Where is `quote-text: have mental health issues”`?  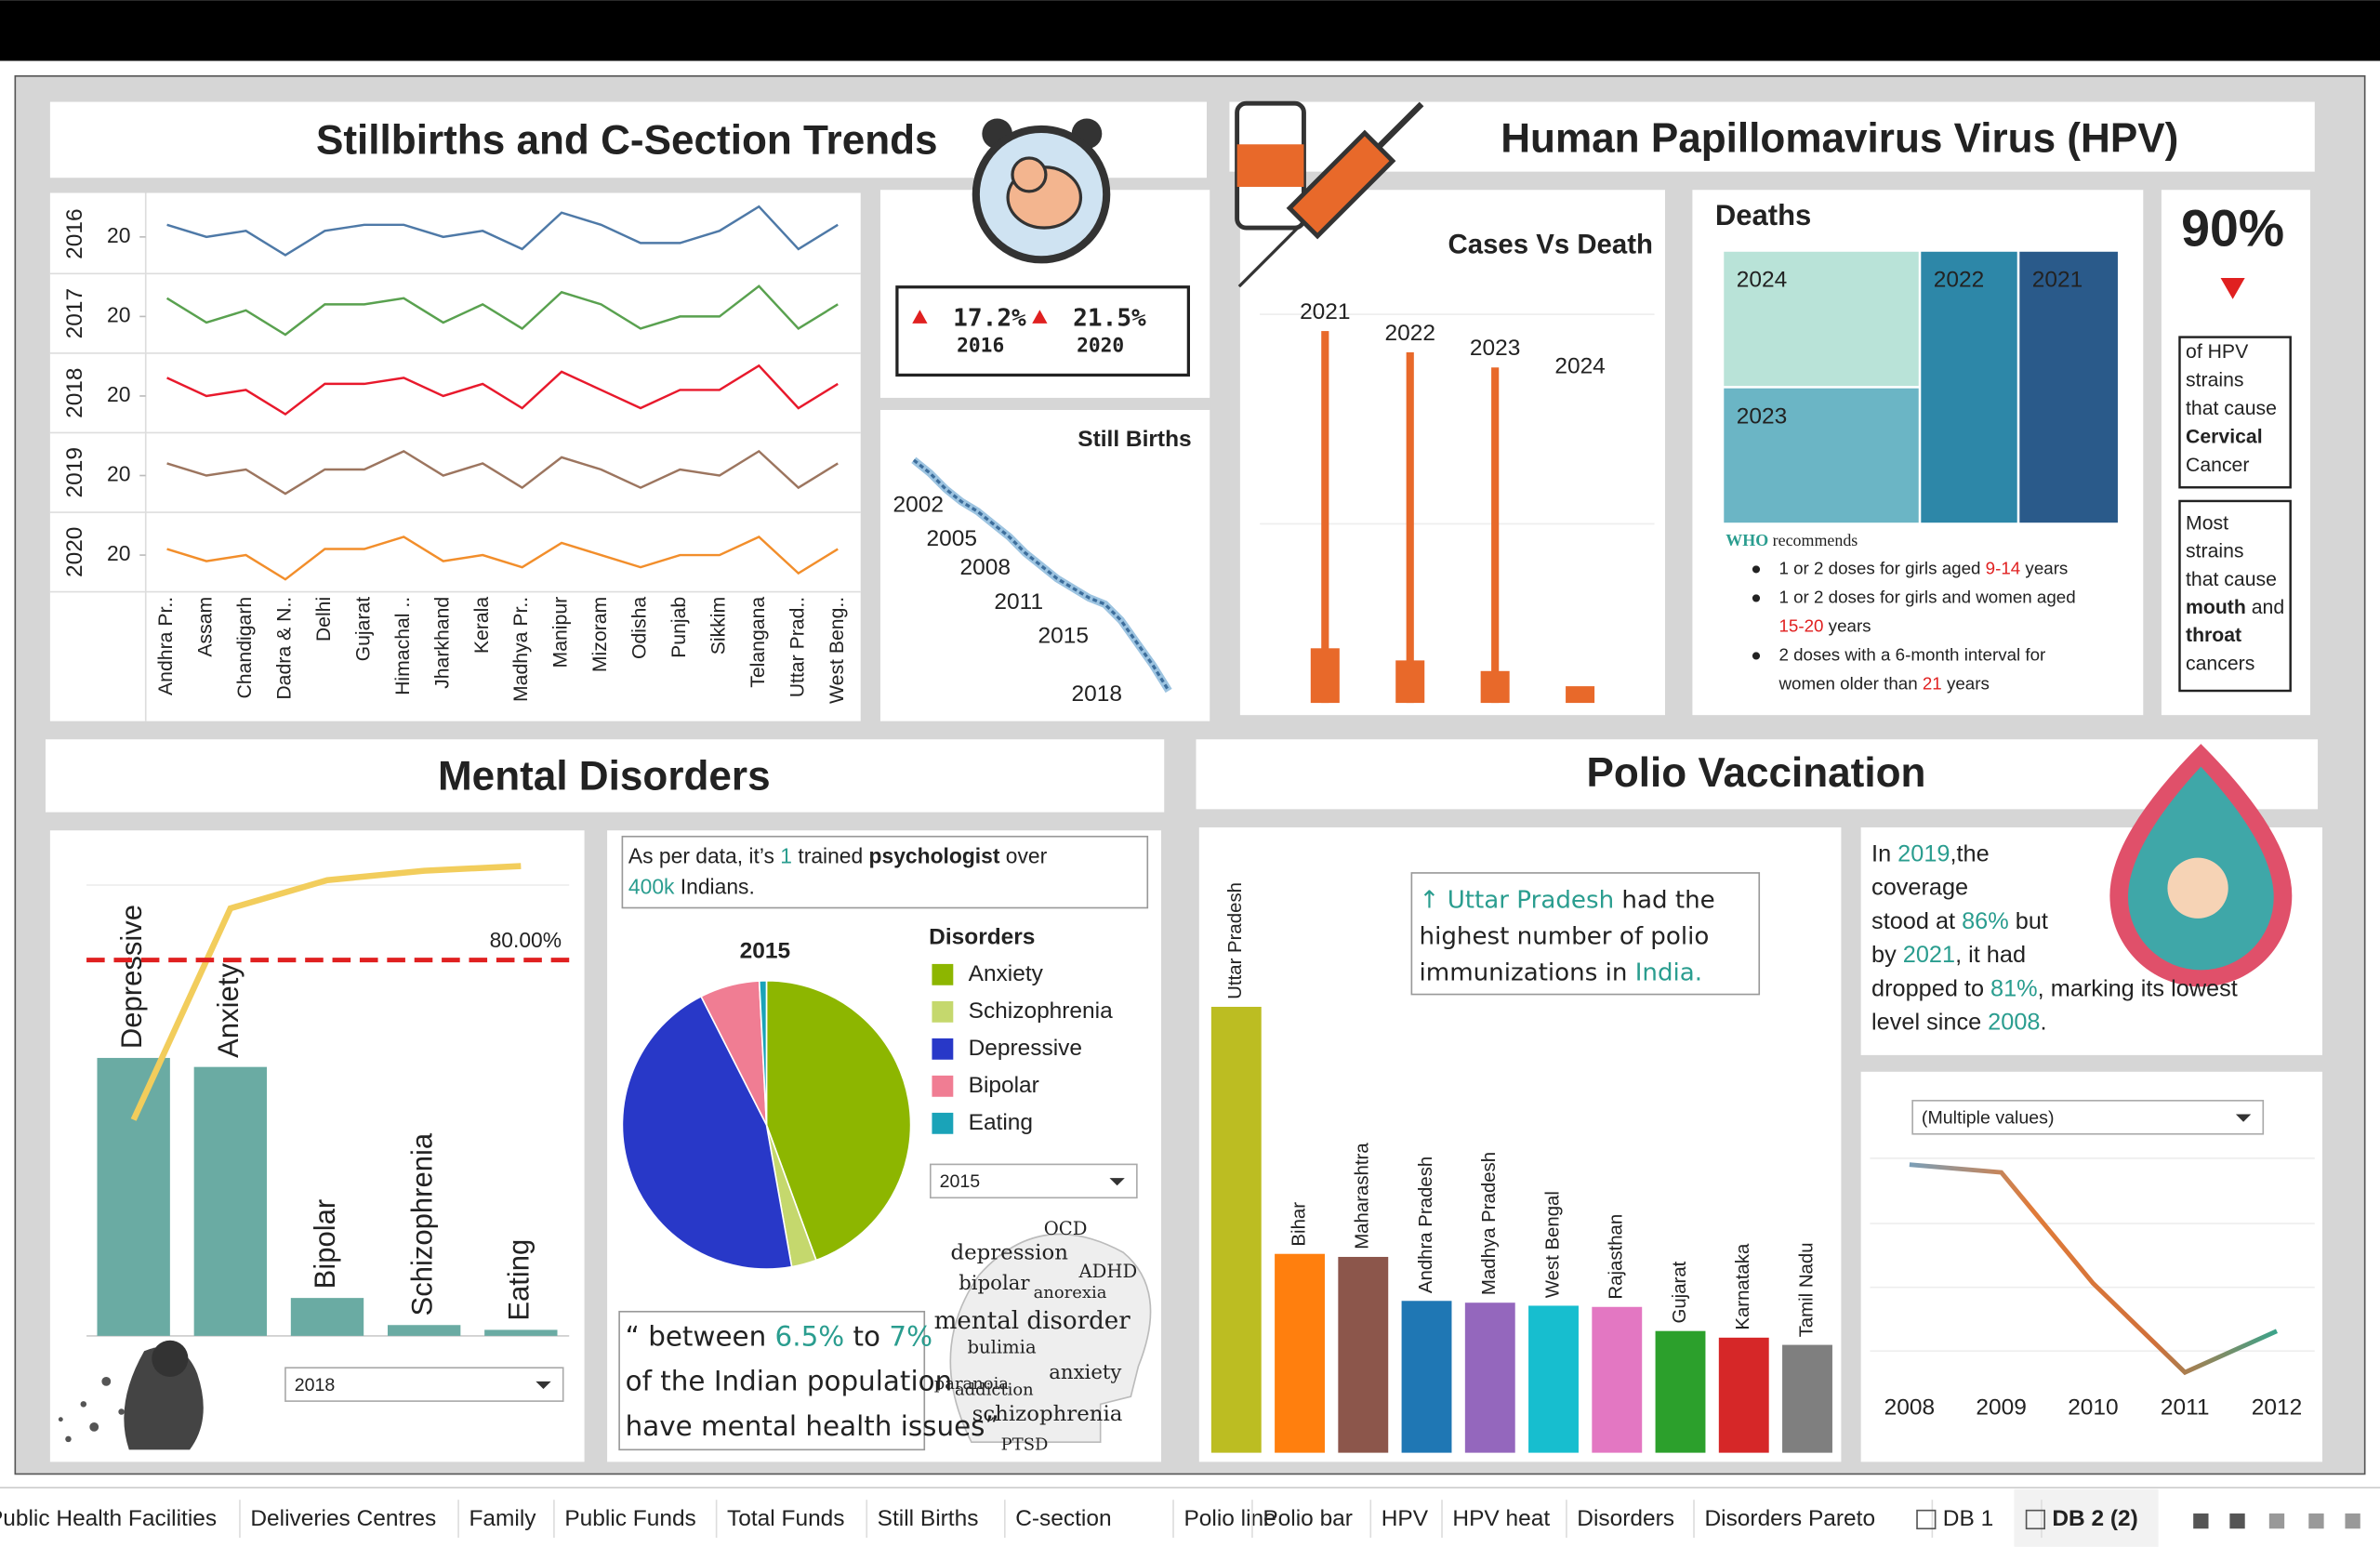 quote-text: have mental health issues” is located at coordinates (812, 1425).